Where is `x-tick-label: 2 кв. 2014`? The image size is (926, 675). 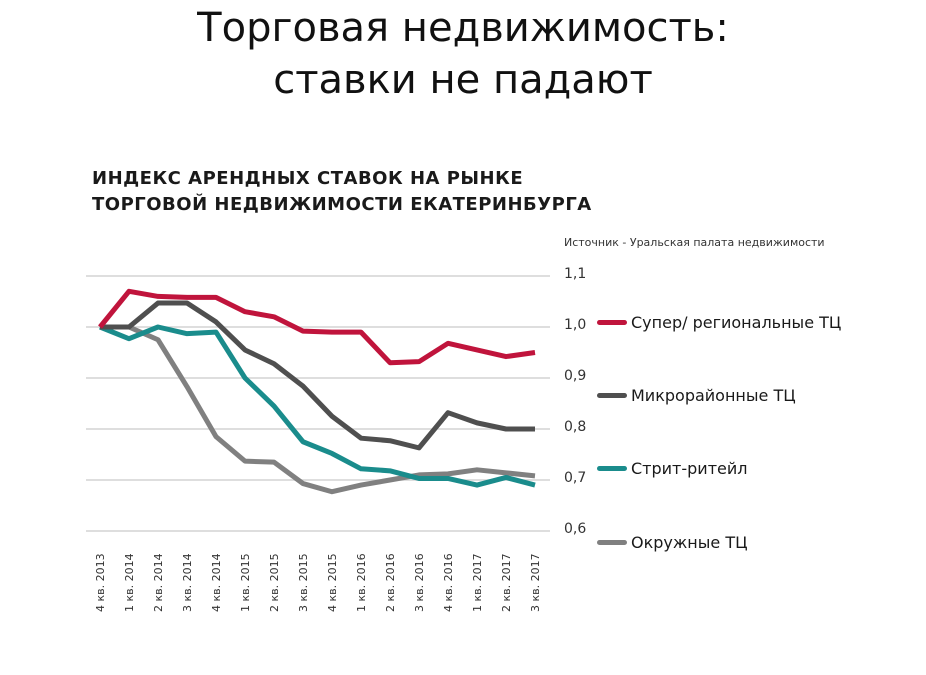
x-tick-label: 2 кв. 2014 is located at coordinates (158, 582).